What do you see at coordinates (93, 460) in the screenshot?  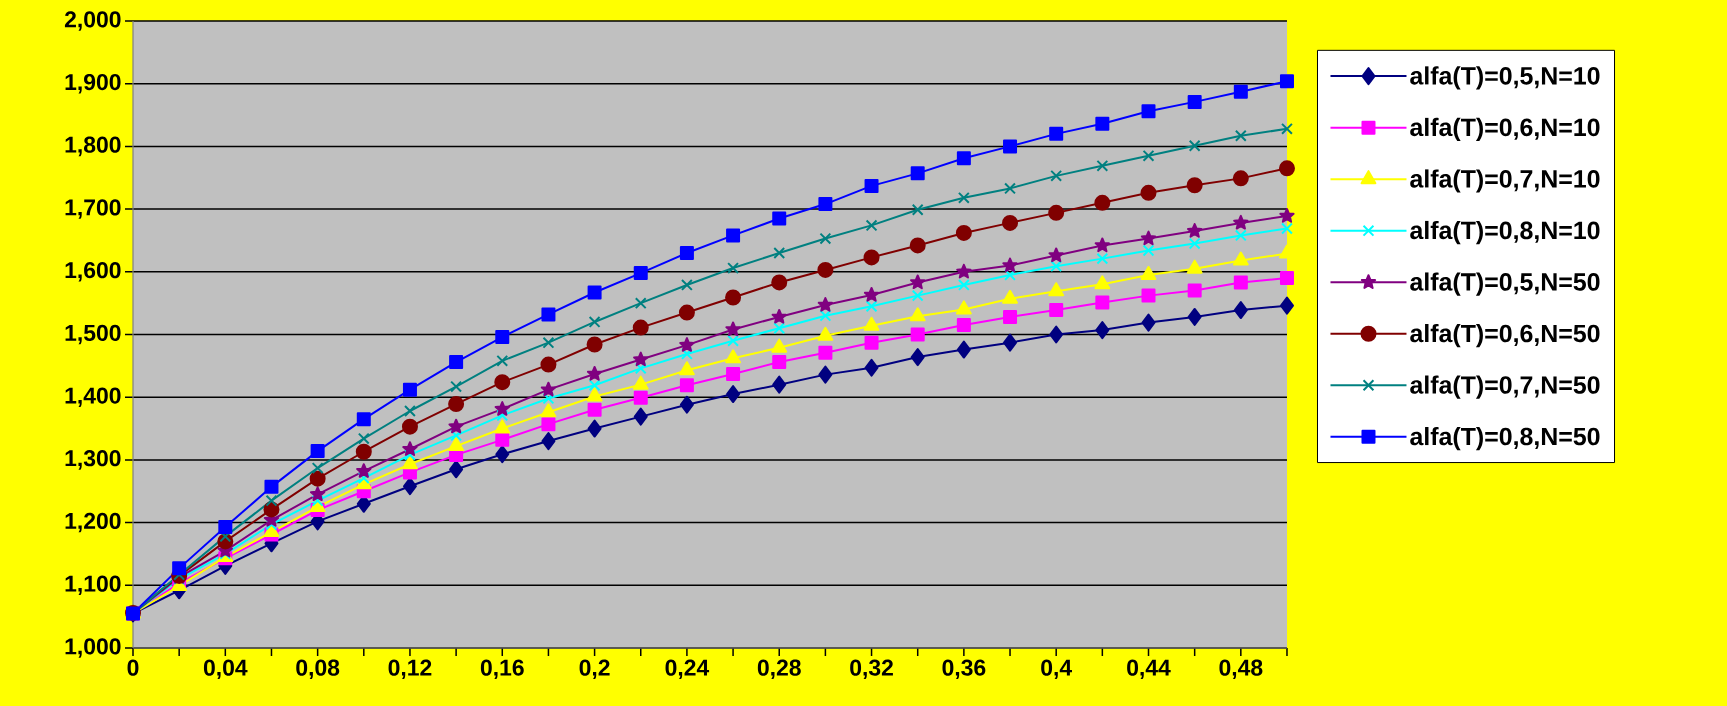 I see `y-tick-label: 1,300` at bounding box center [93, 460].